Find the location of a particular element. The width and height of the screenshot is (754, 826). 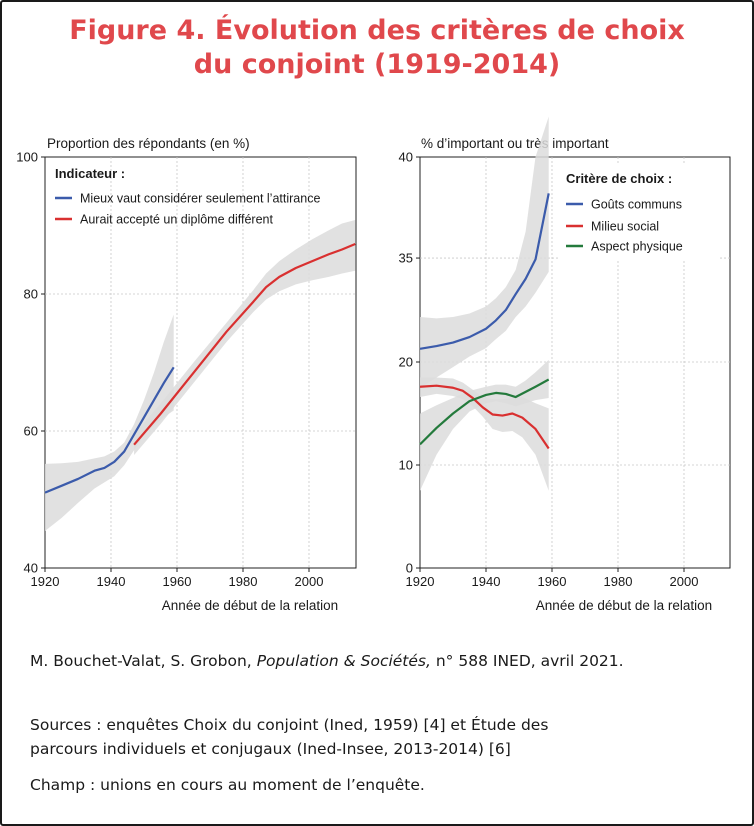

series-line-attirance is located at coordinates (109, 430).